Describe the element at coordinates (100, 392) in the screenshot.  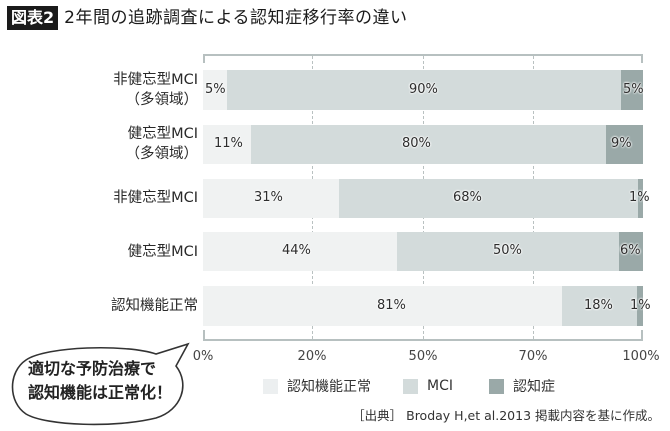
I see `callout-line2: 認知機能は正常化！` at that location.